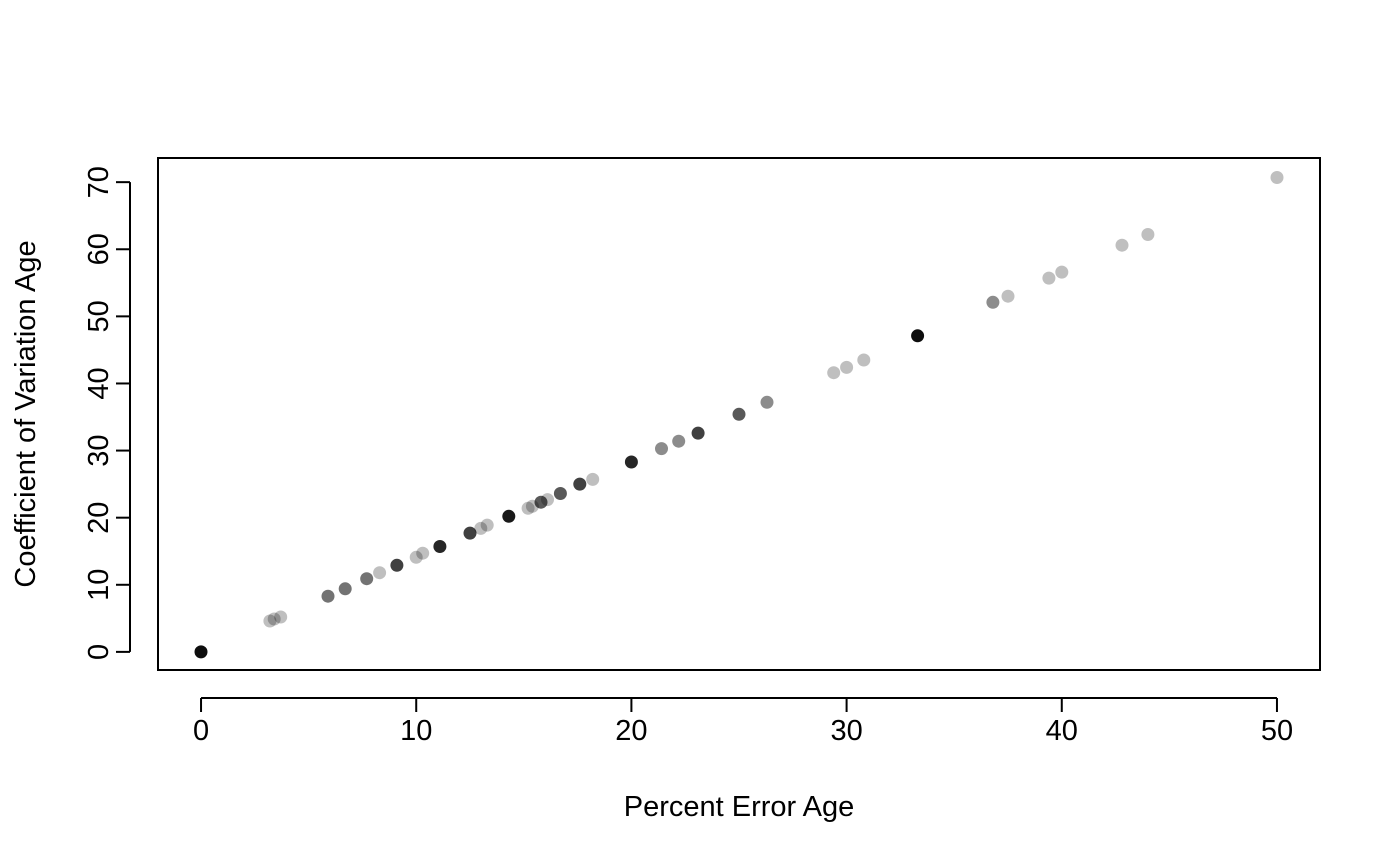 The image size is (1400, 866). What do you see at coordinates (99, 585) in the screenshot?
I see `y-tick-label: 10` at bounding box center [99, 585].